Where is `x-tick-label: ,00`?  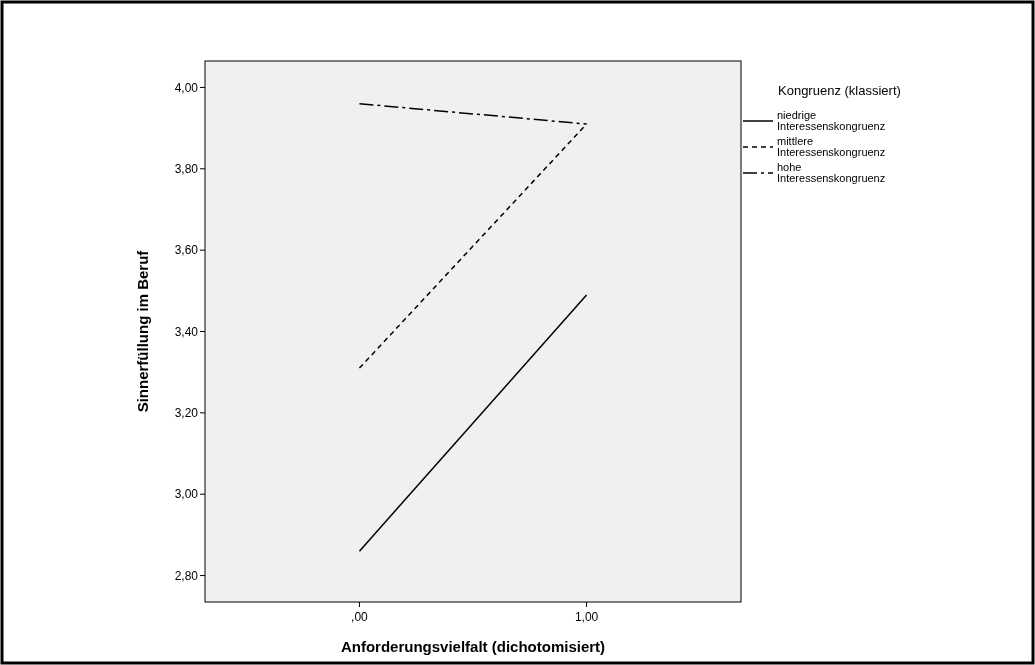
x-tick-label: ,00 is located at coordinates (360, 617).